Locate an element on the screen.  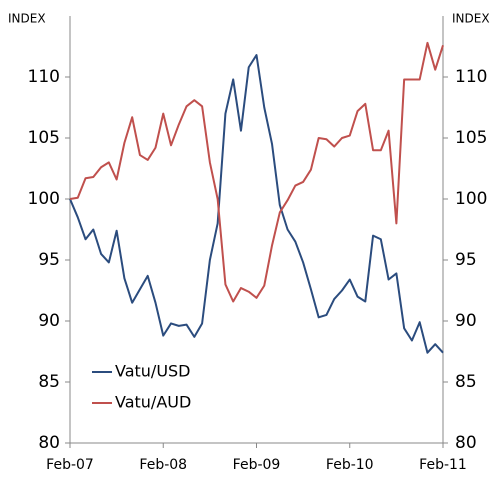
x-tick-label: Feb-11 is located at coordinates (443, 465).